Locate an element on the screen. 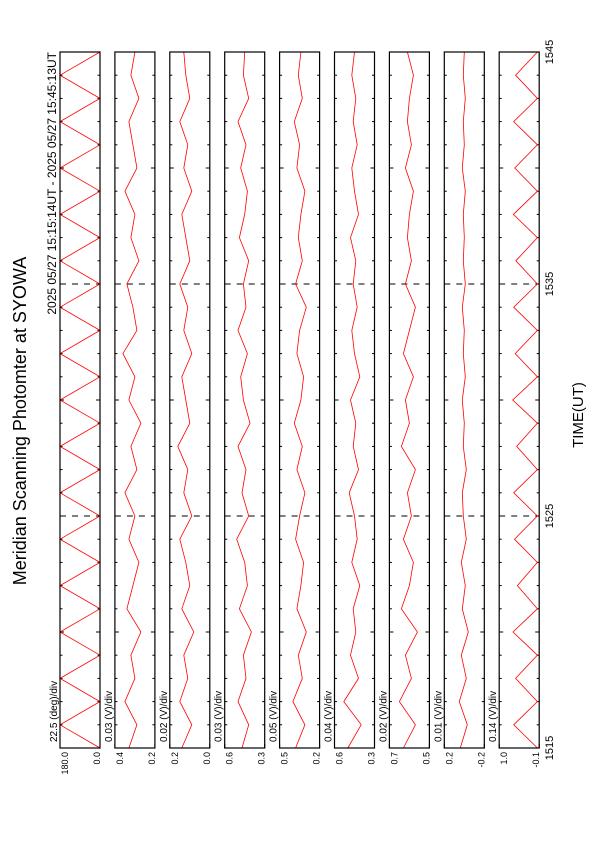 This screenshot has width=595, height=847. y-tick-label: 180.0 is located at coordinates (65, 763).